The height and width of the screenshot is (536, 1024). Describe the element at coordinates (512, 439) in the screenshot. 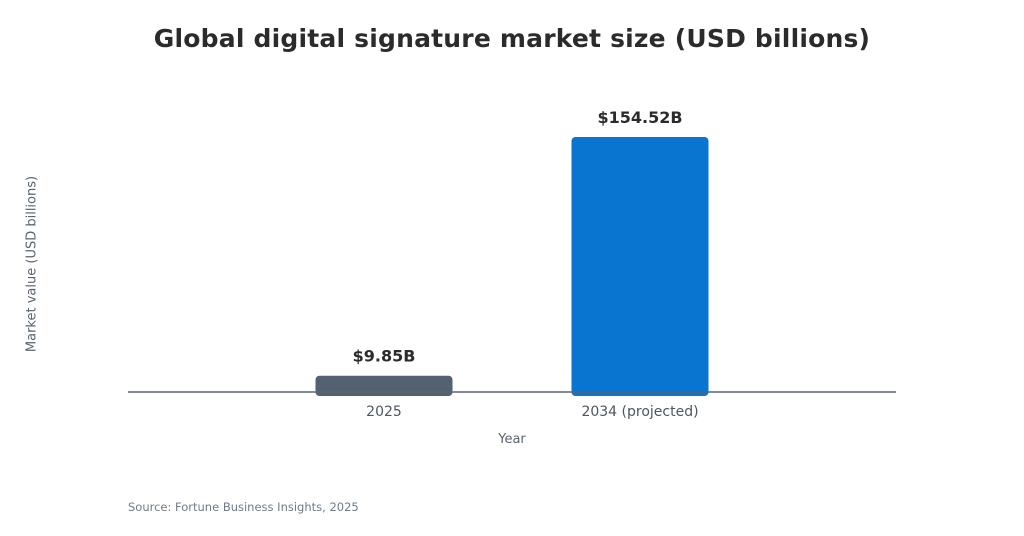

I see `x-axis-label: Year` at that location.